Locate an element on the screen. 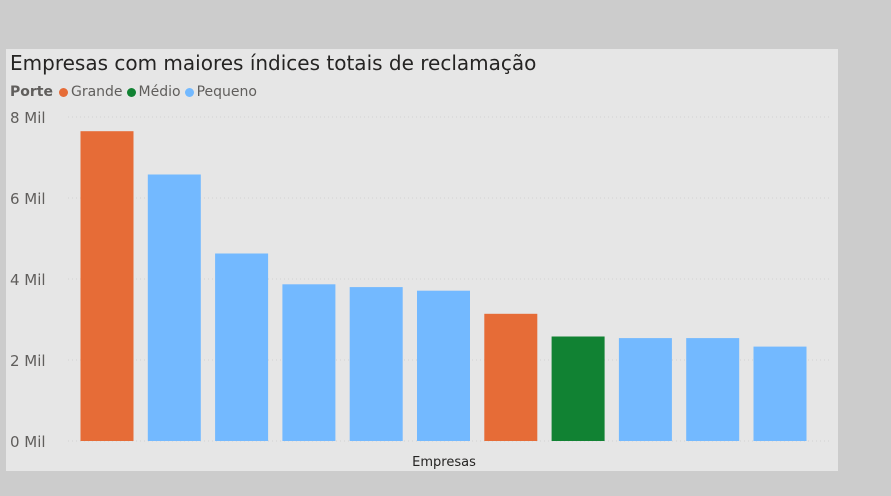 The width and height of the screenshot is (891, 496). legend: Porte Grande Médio Pequeno is located at coordinates (135, 92).